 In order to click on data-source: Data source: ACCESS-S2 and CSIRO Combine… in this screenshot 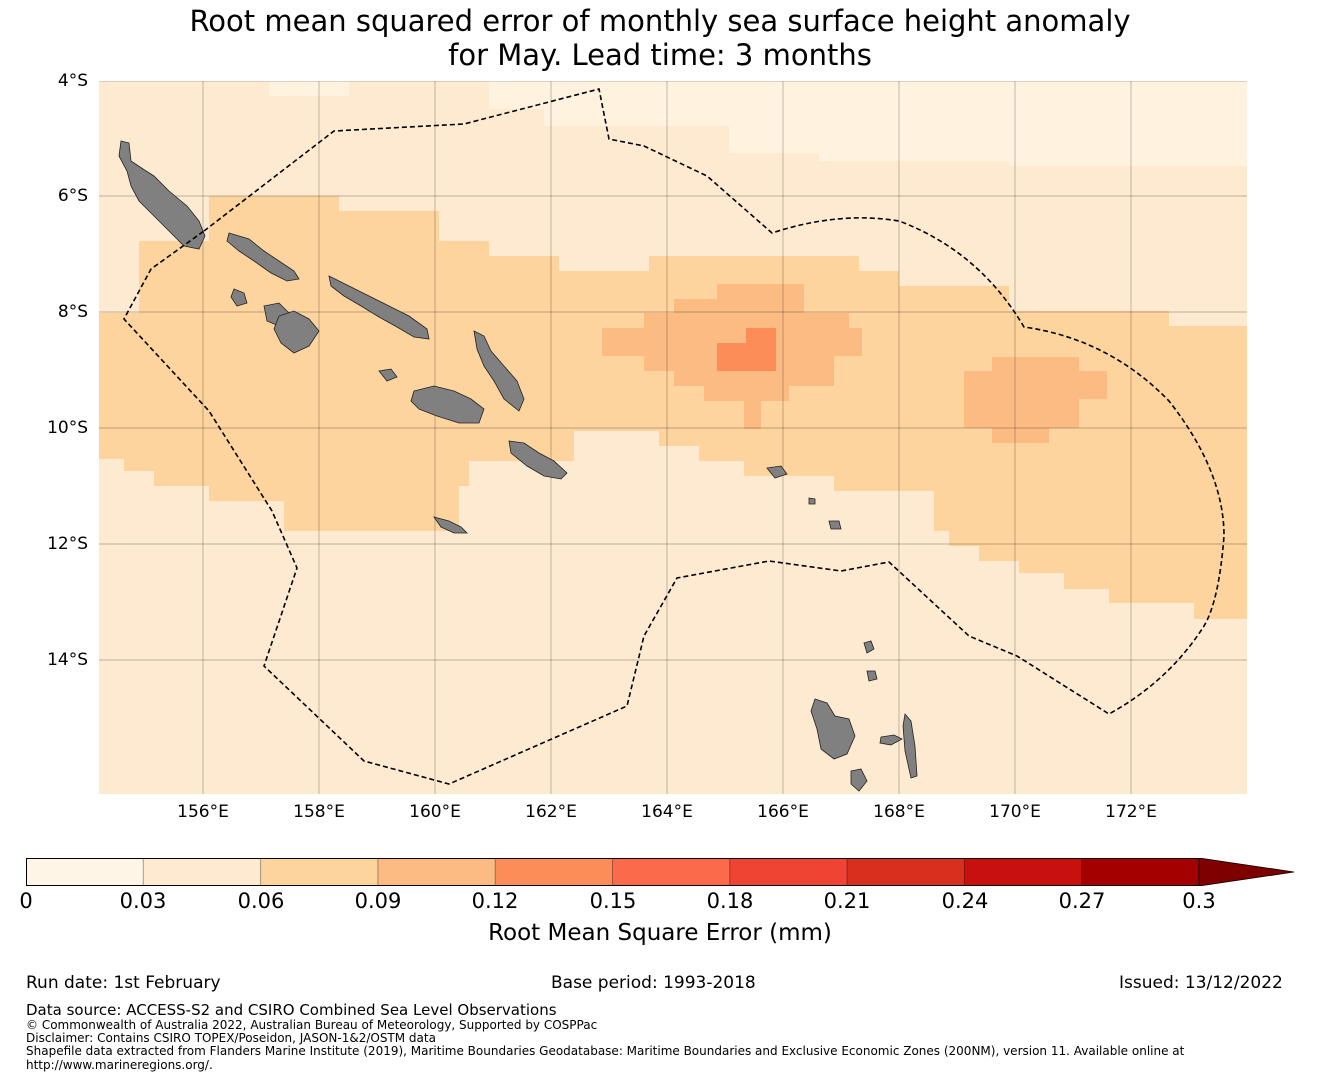, I will do `click(291, 1010)`.